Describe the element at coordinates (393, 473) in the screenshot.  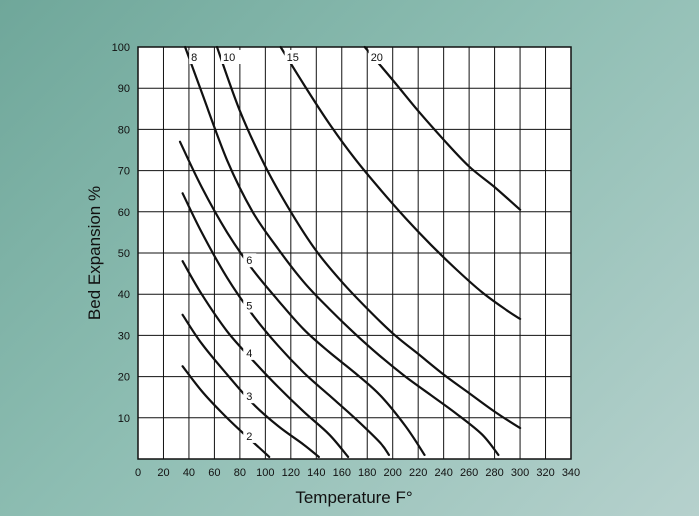
I see `x-tick-label: 200` at that location.